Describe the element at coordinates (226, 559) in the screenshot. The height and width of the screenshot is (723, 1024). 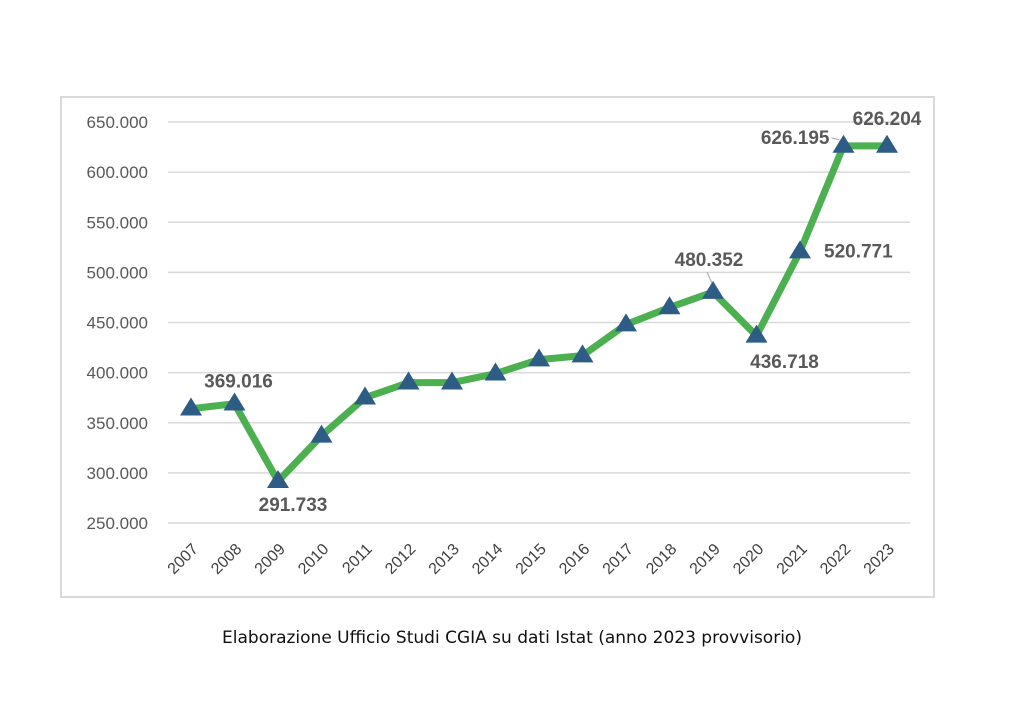
I see `x-tick-label: 2008` at that location.